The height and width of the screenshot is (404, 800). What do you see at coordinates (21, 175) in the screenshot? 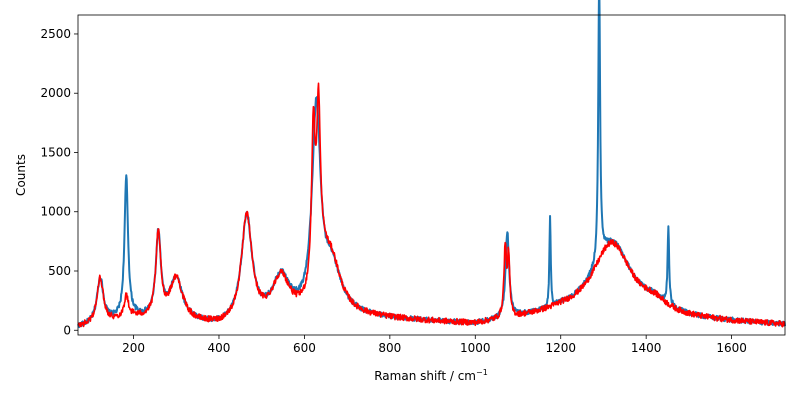
I see `y-axis-label: Counts` at bounding box center [21, 175].